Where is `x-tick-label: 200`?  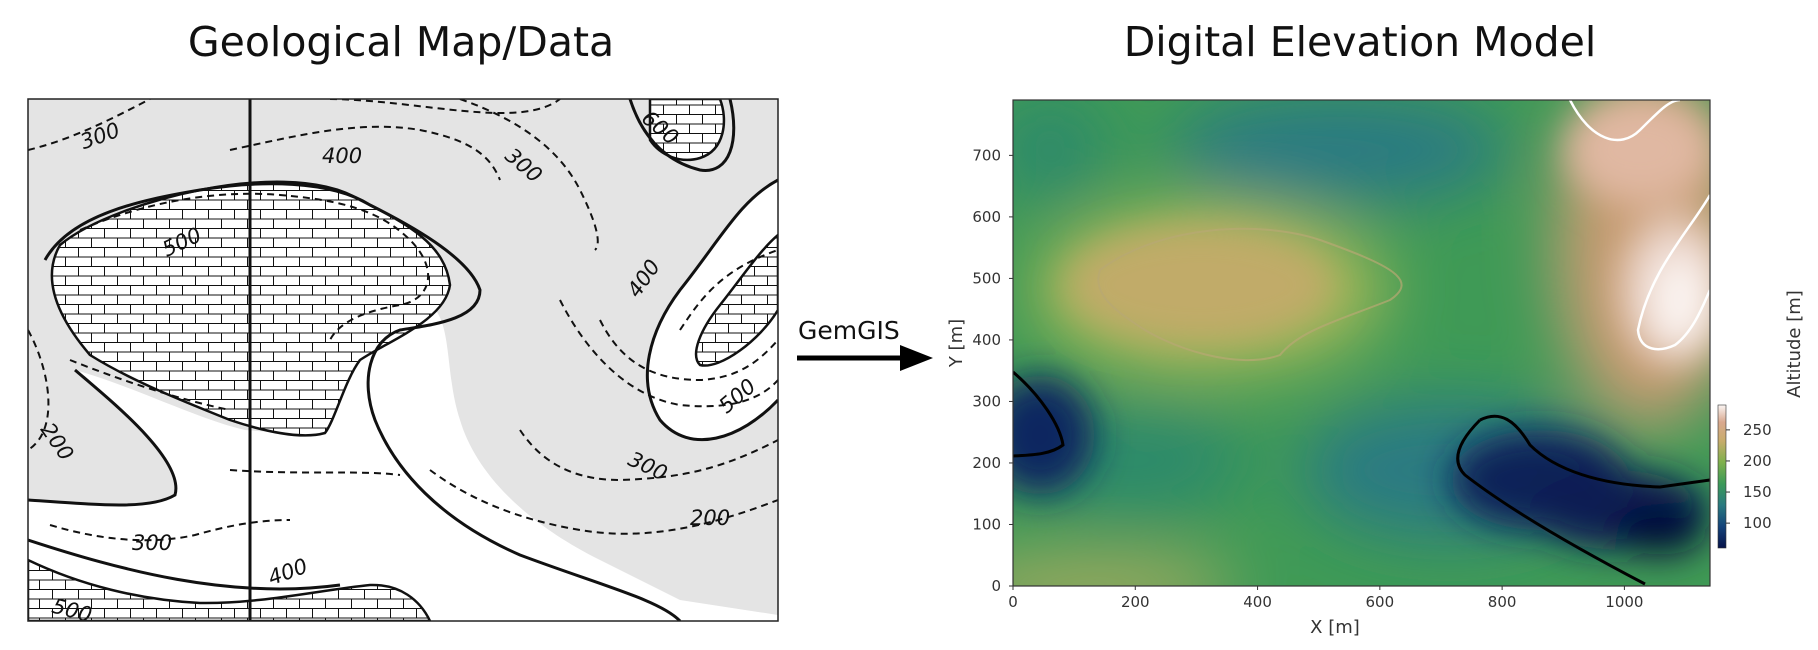
x-tick-label: 200 is located at coordinates (1135, 602).